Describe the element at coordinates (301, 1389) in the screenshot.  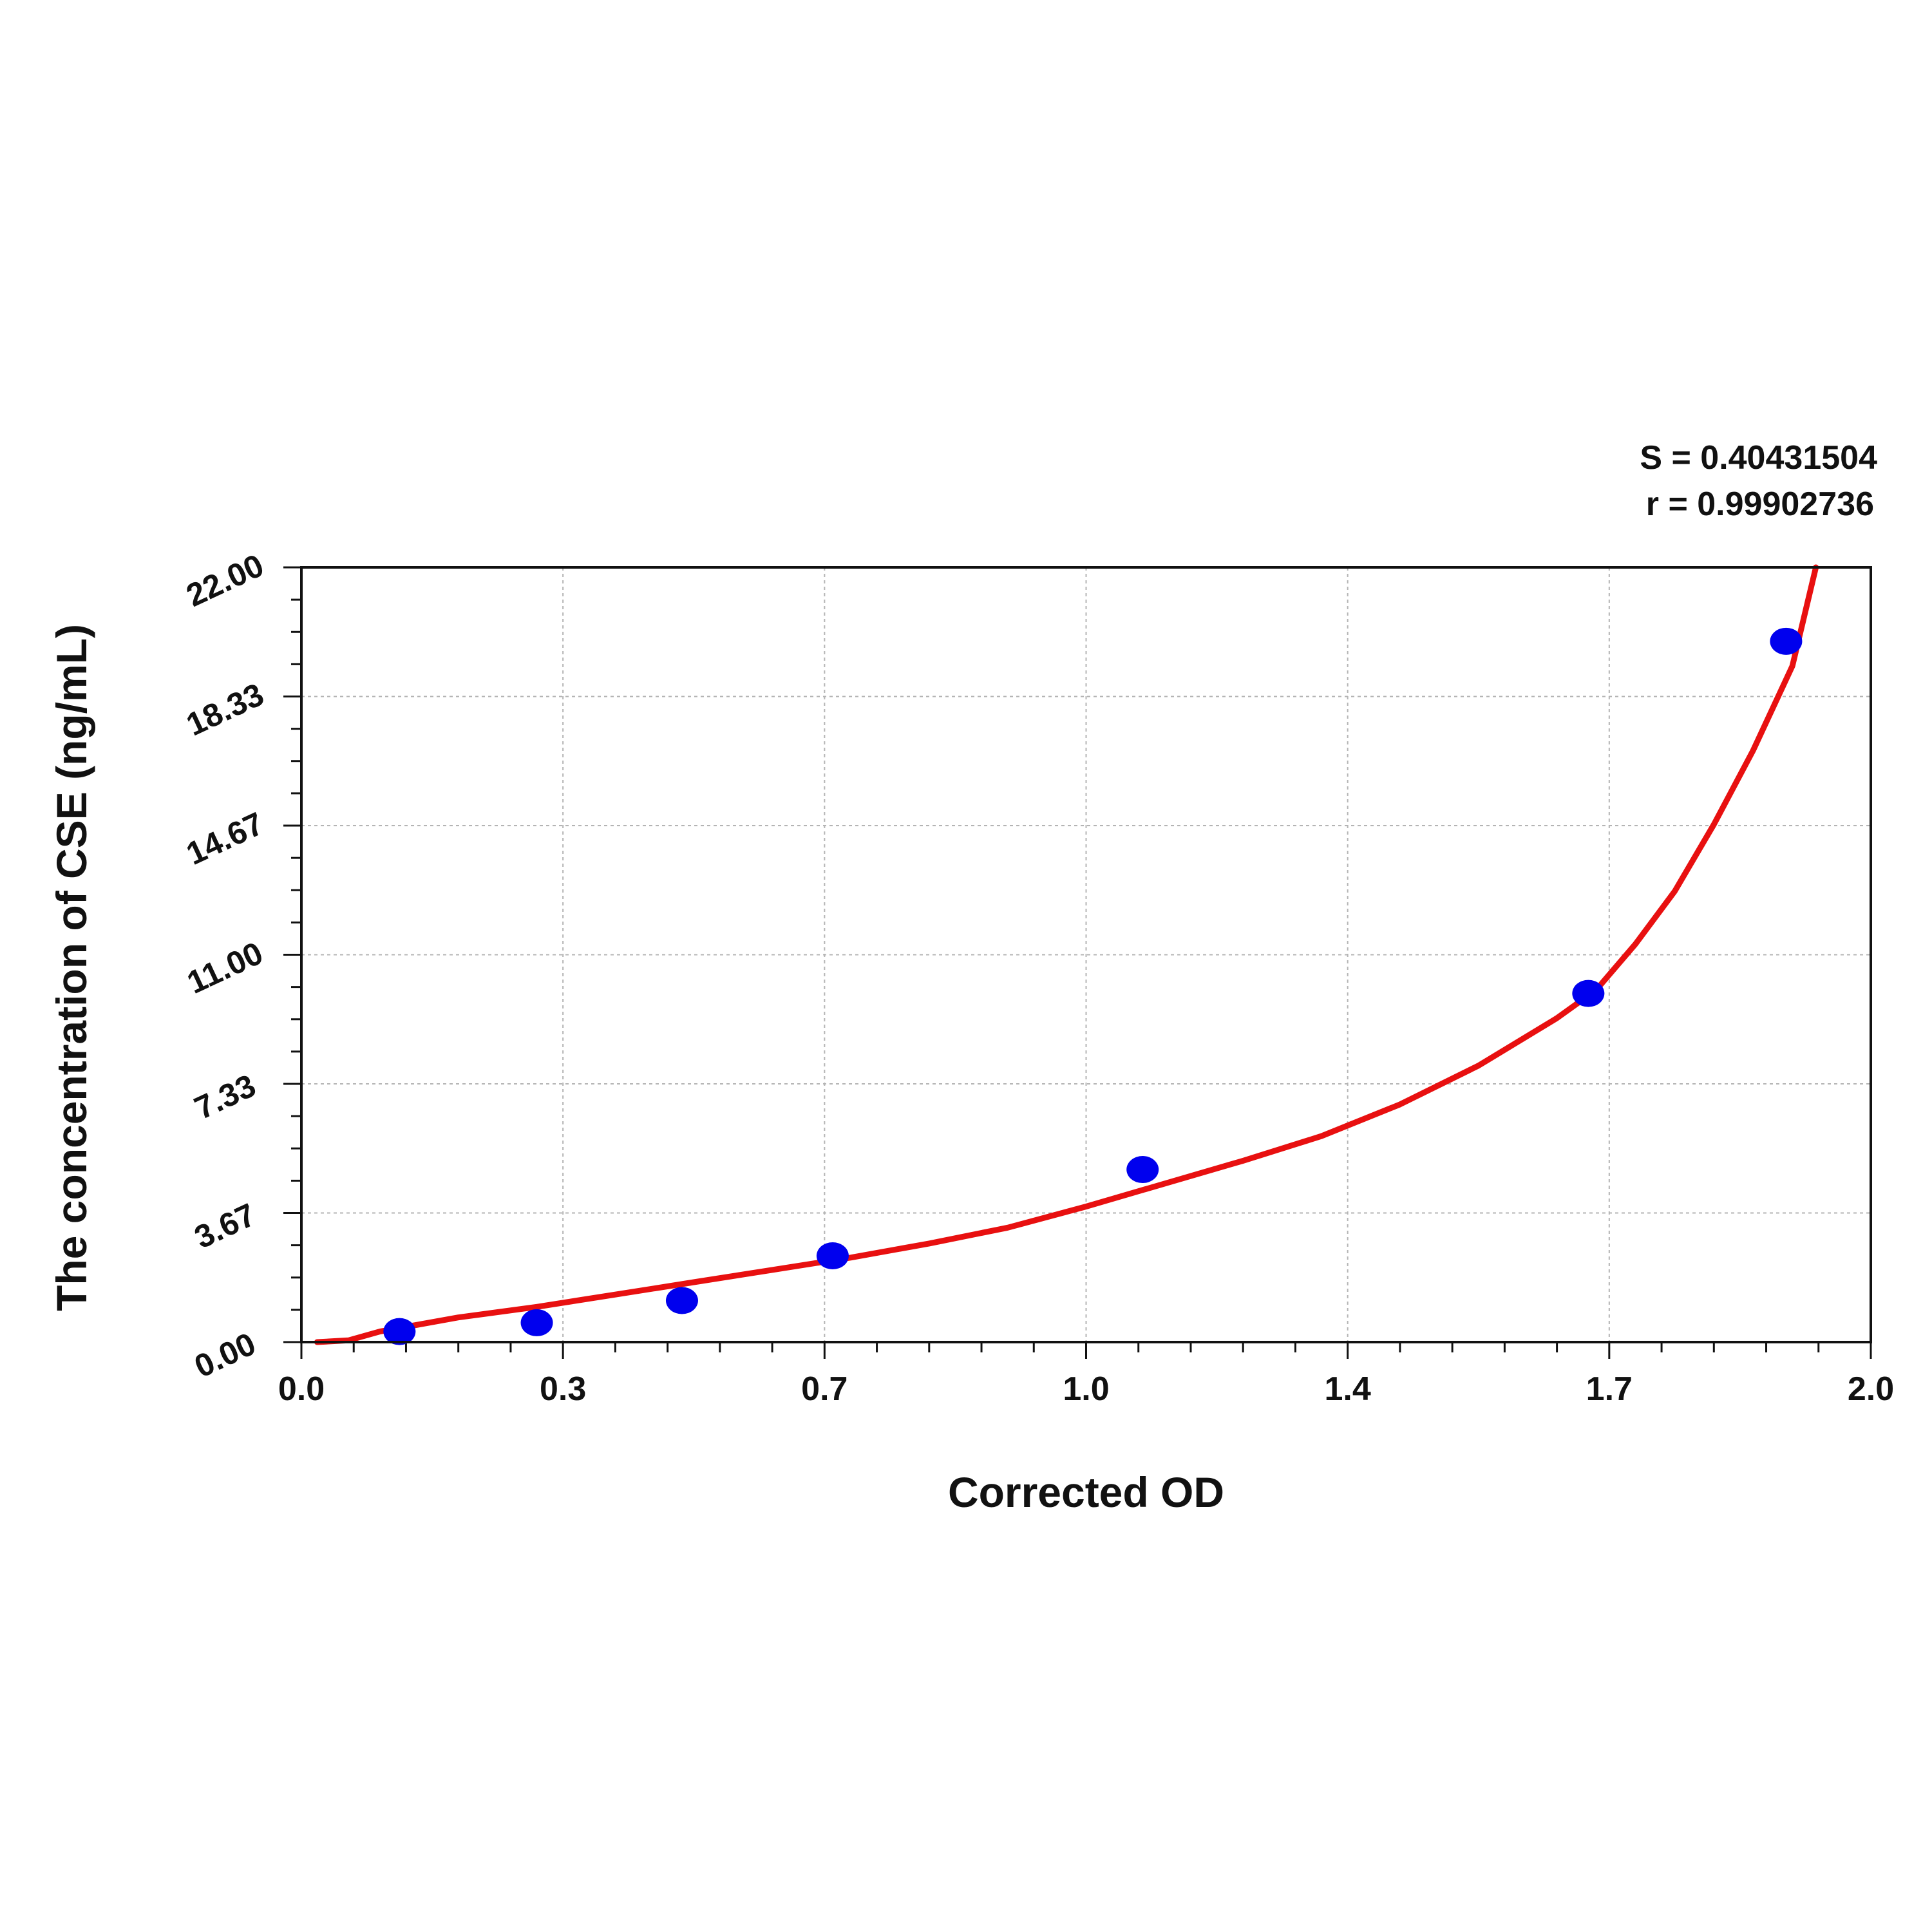
I see `x-tick-label: 0.0` at that location.